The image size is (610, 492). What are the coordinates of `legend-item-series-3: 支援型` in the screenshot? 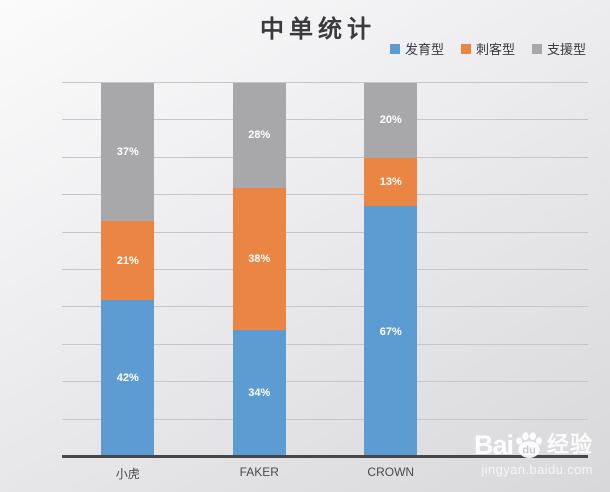 It's located at (558, 48).